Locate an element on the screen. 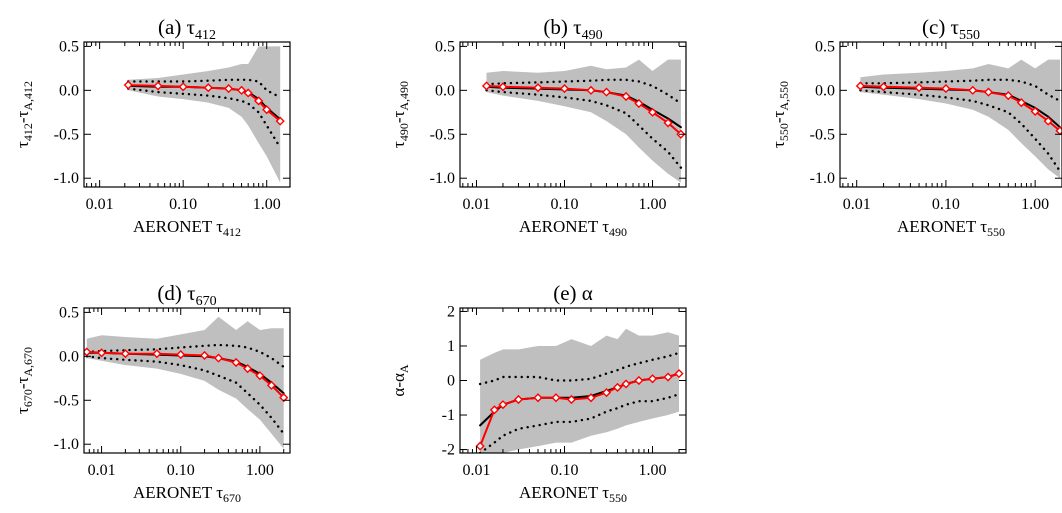 The image size is (1062, 513). x-axis-label: AERONET τ490 is located at coordinates (573, 228).